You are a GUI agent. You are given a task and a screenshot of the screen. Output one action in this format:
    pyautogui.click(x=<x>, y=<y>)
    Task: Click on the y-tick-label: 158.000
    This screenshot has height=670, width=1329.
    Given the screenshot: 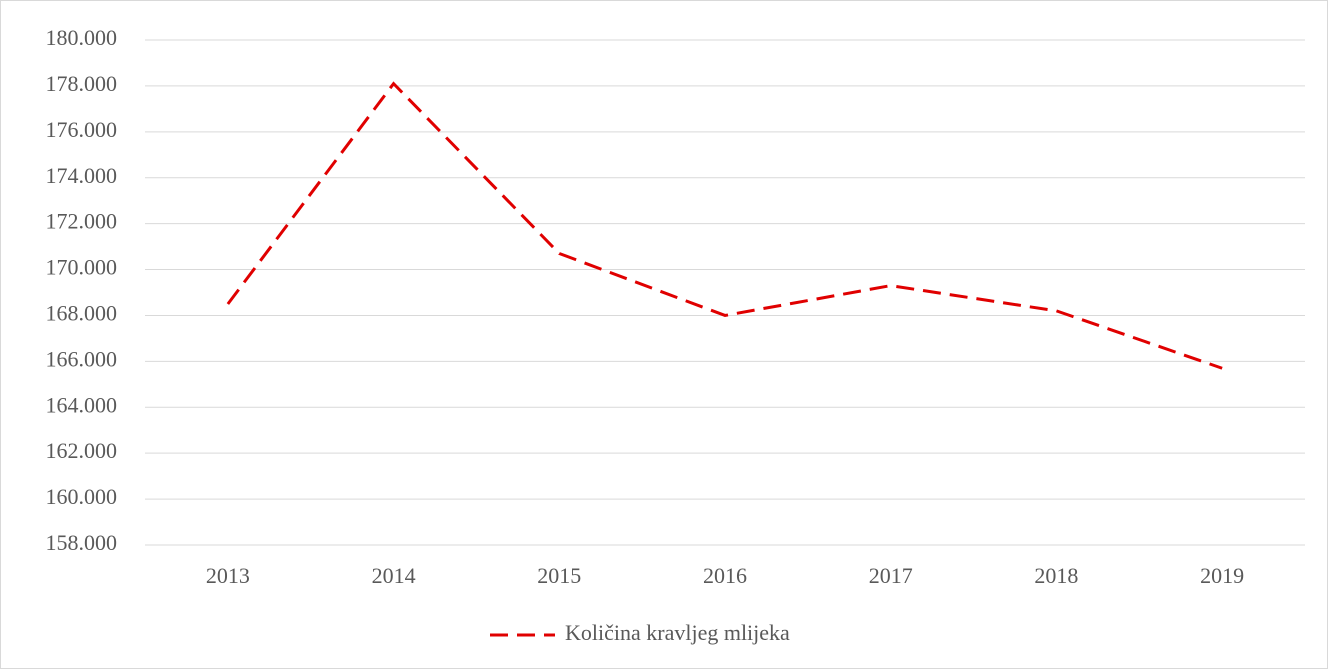 What is the action you would take?
    pyautogui.click(x=82, y=542)
    